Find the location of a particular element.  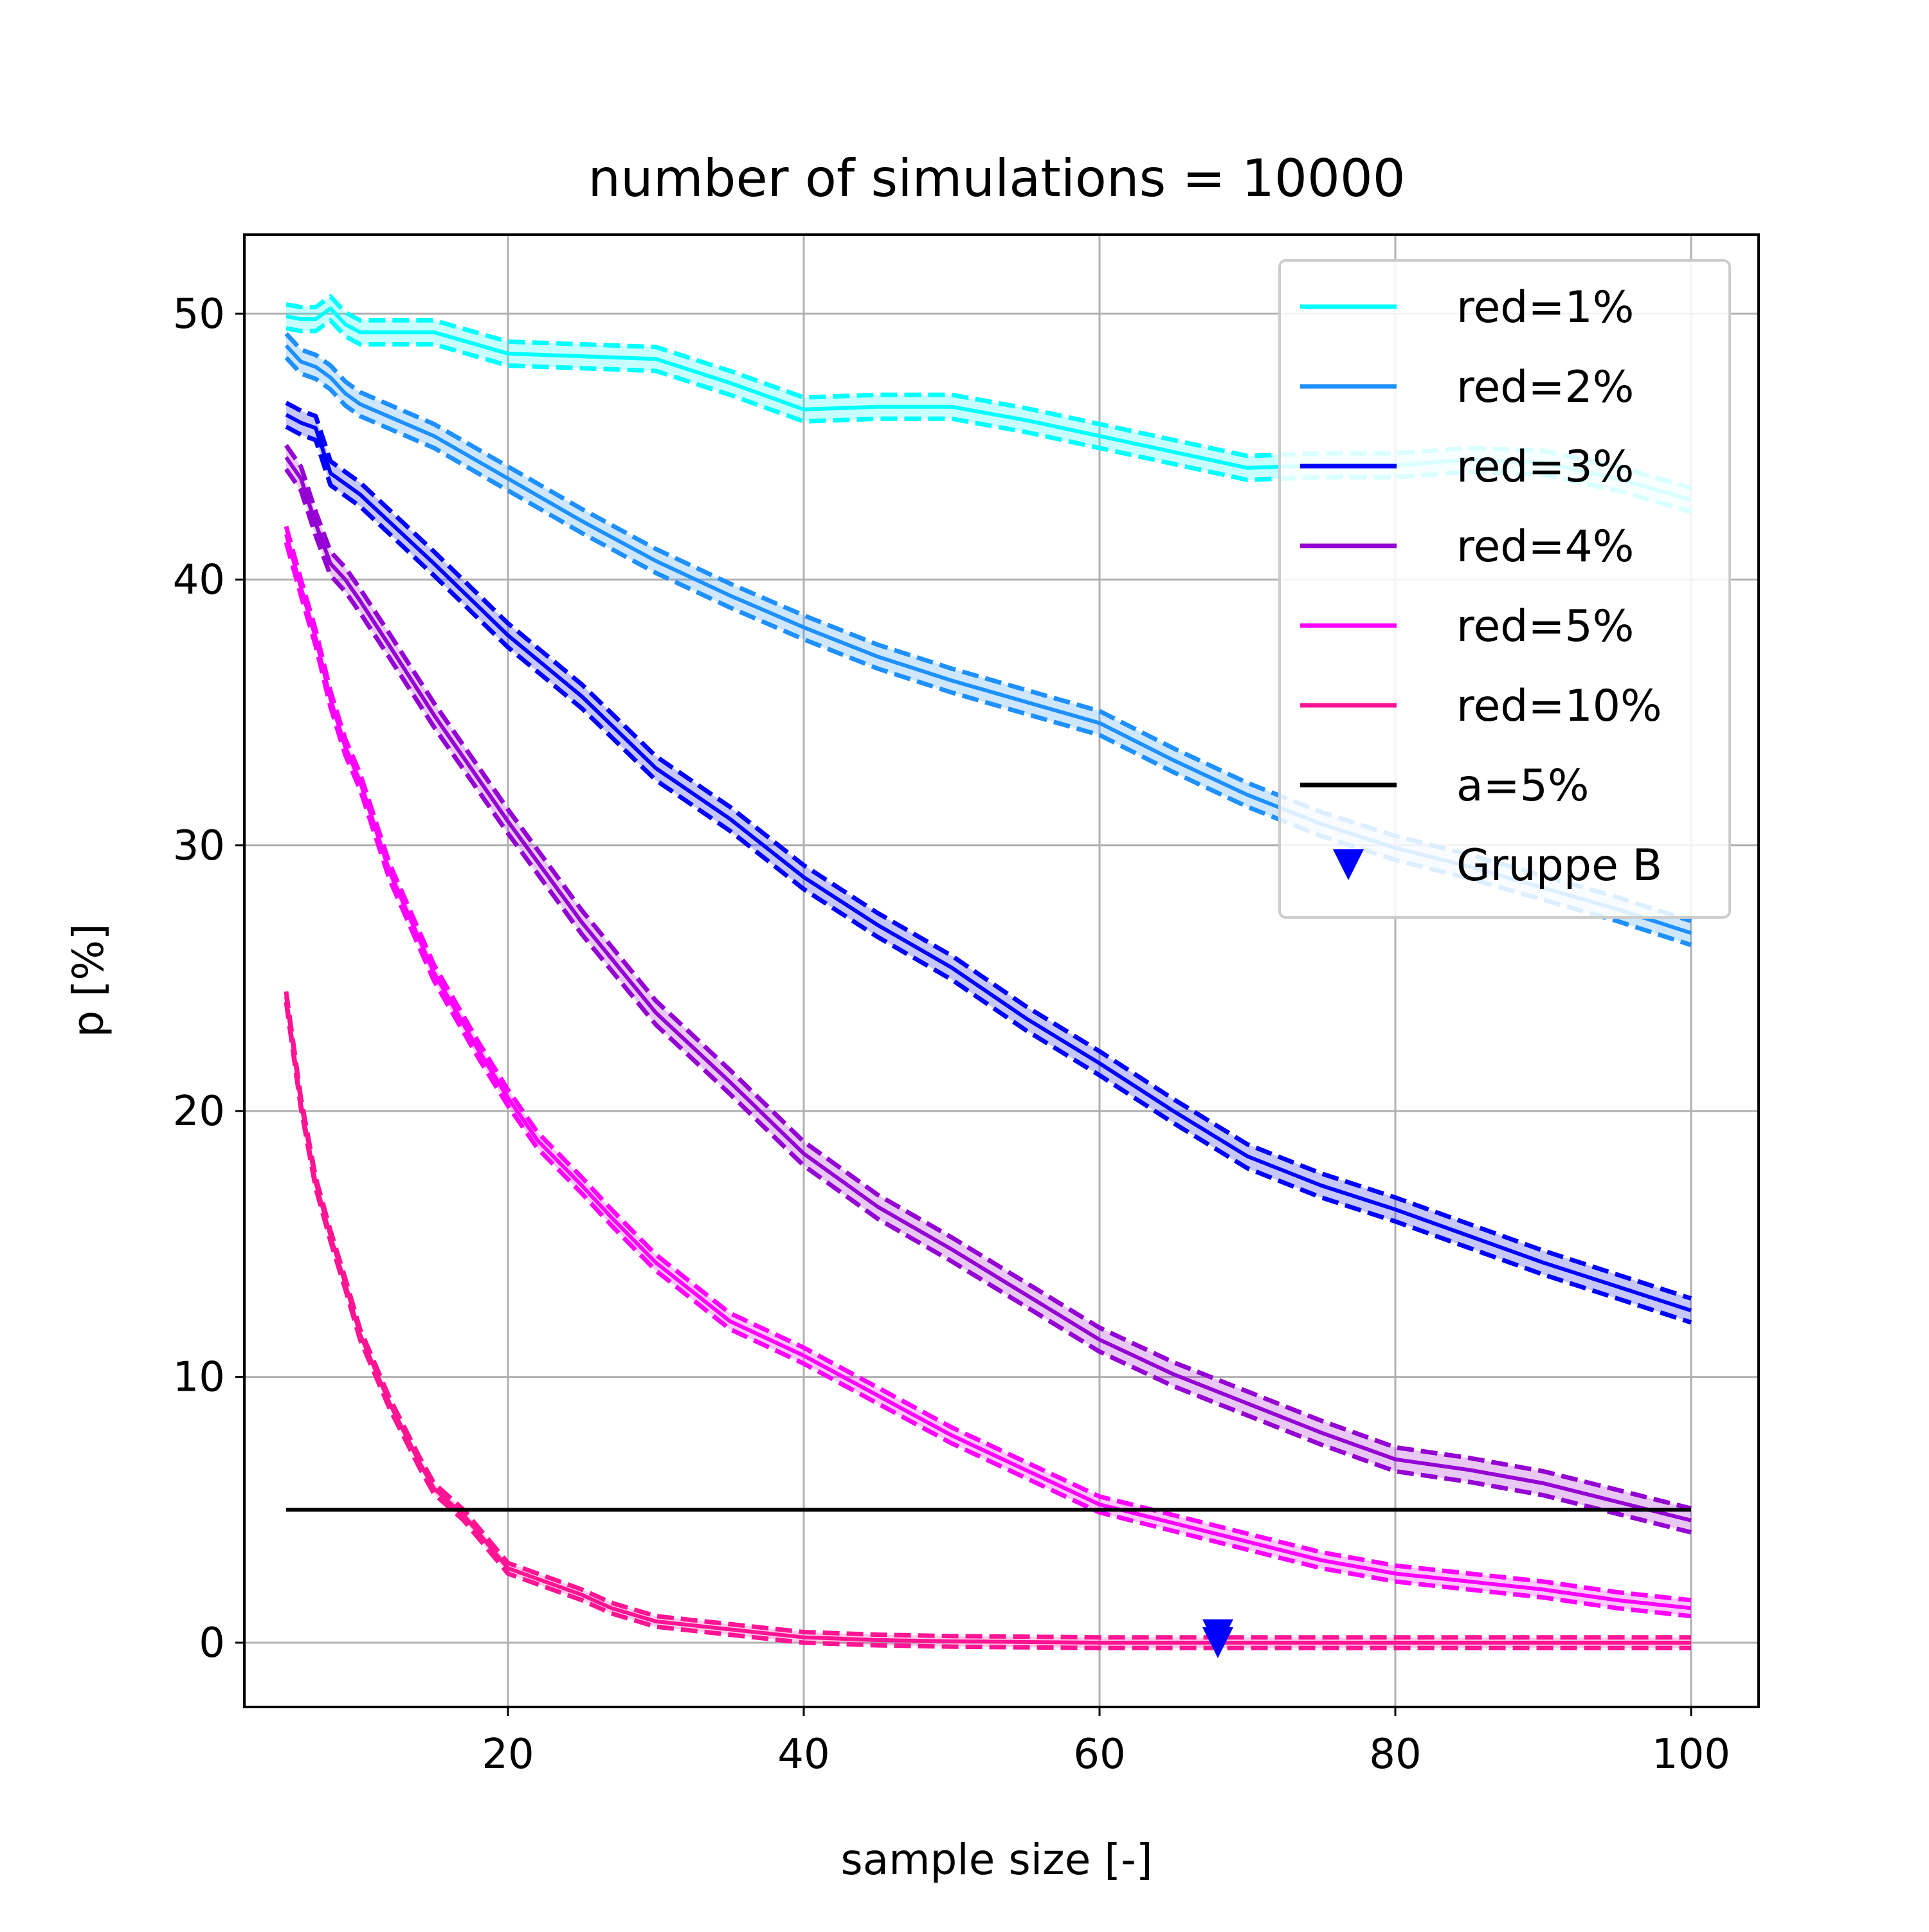

legend-label: red=1% is located at coordinates (1545, 307).